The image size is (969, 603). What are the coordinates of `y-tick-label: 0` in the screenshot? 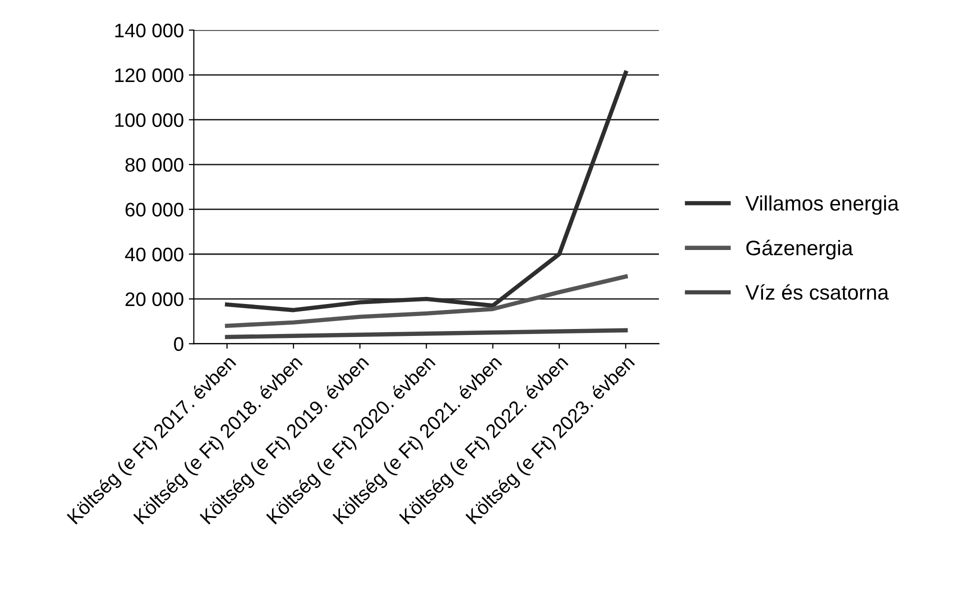 It's located at (179, 344).